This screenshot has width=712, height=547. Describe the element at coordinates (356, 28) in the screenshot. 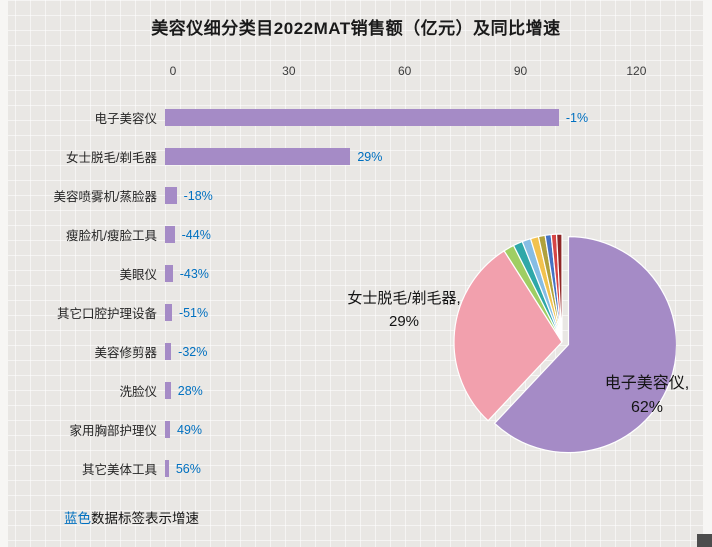

I see `chart-title: 美容仪细分类目2022MAT销售额（亿元）及同比增速` at that location.